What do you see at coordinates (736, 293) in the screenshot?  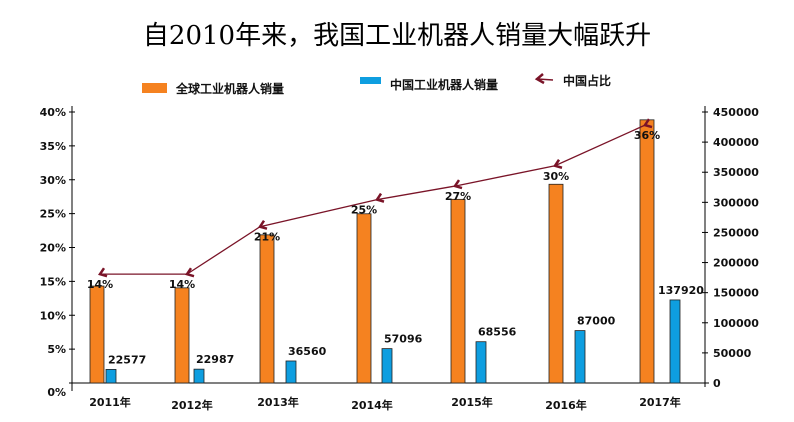 I see `right-tick-label: 150000` at bounding box center [736, 293].